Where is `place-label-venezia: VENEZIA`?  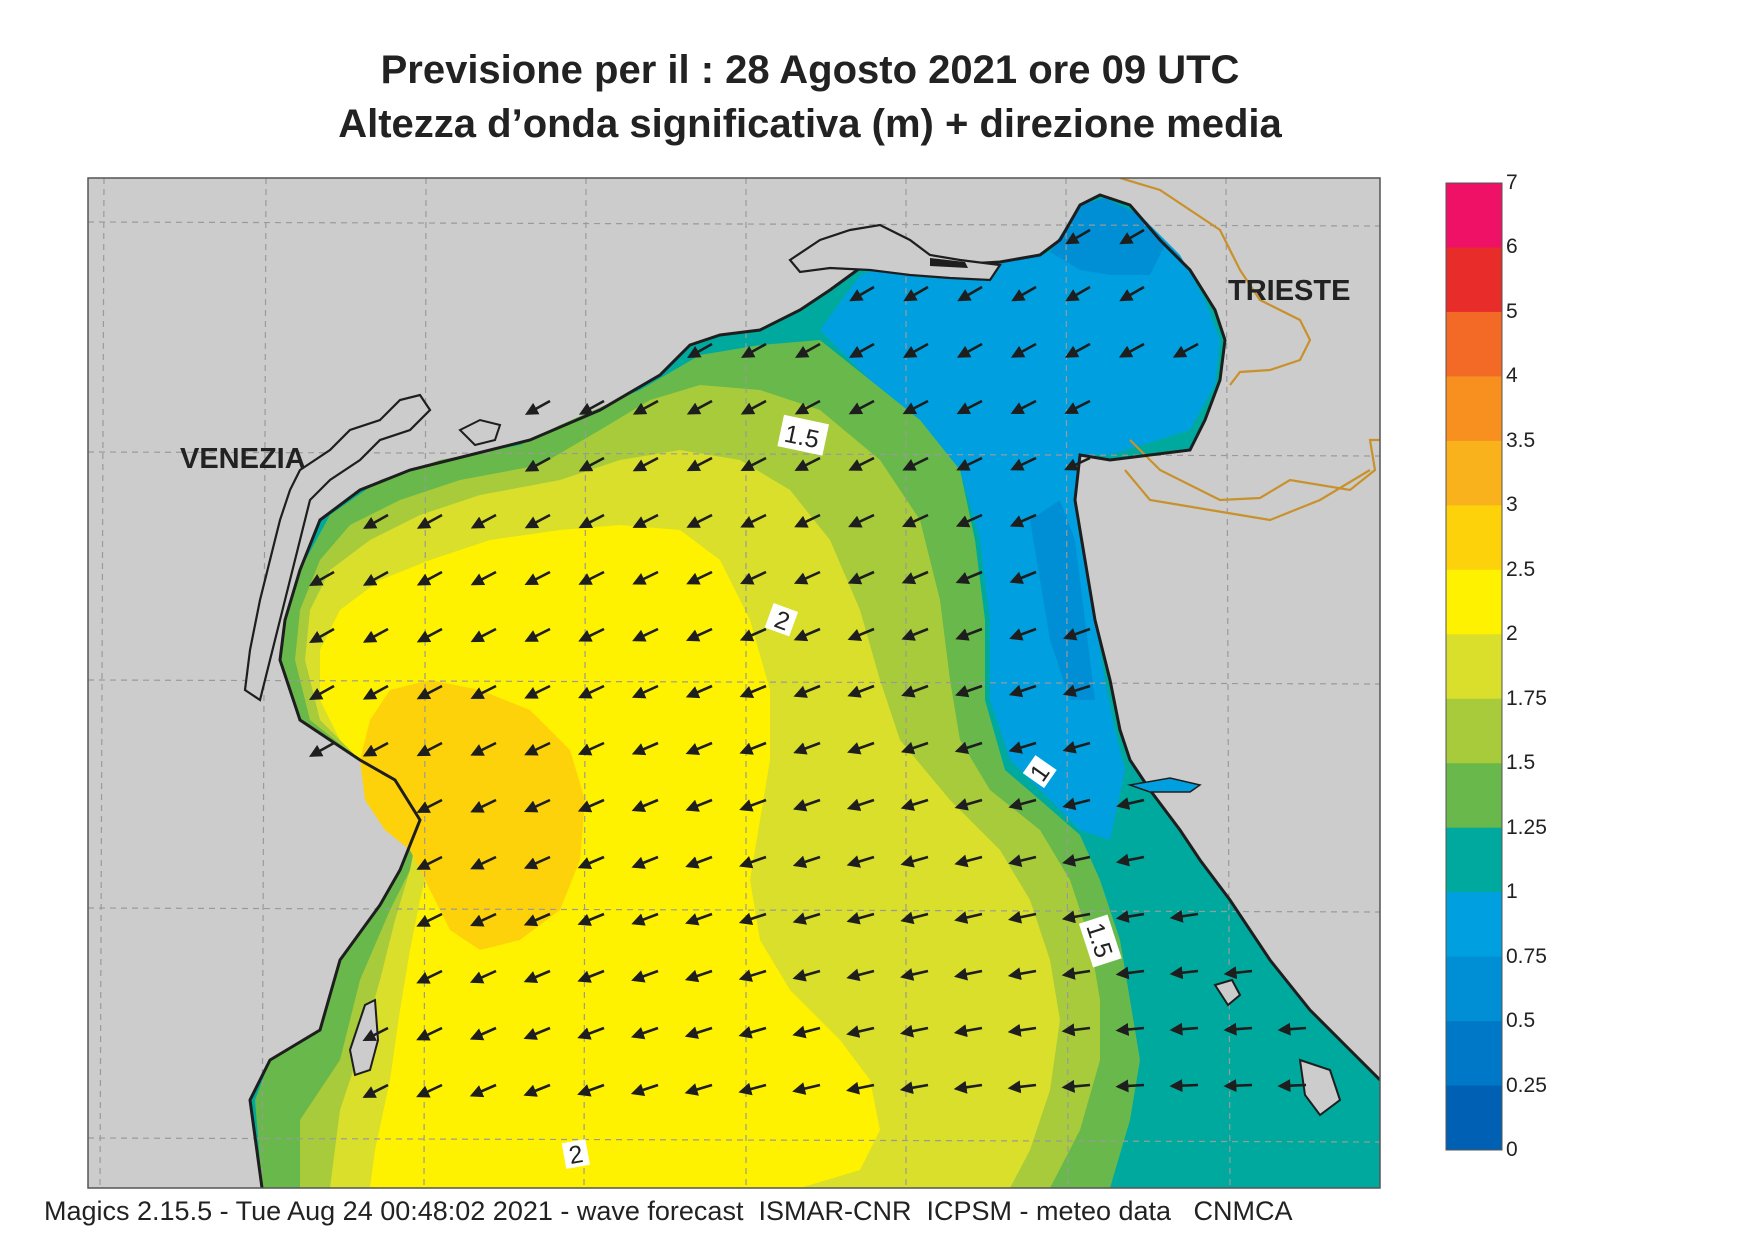
place-label-venezia: VENEZIA is located at coordinates (243, 459).